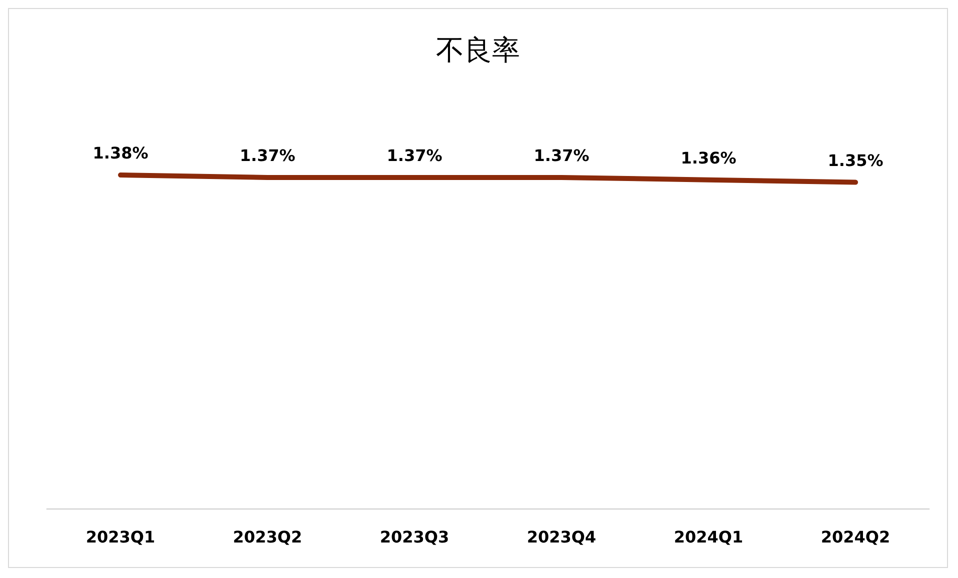 Image resolution: width=958 pixels, height=578 pixels. What do you see at coordinates (415, 537) in the screenshot?
I see `x-tick-label: 2023Q3` at bounding box center [415, 537].